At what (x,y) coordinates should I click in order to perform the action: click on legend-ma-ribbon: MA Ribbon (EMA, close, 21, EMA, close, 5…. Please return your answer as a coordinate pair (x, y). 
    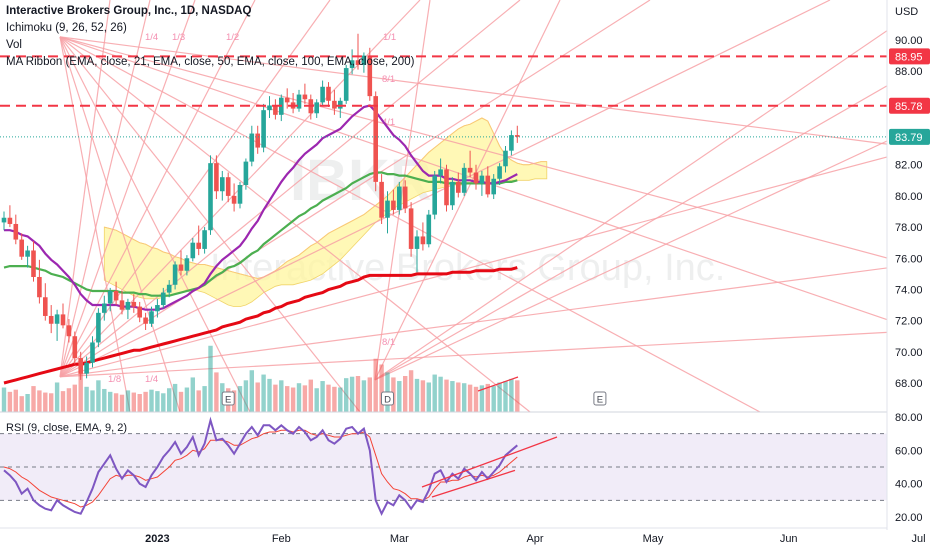
    Looking at the image, I should click on (210, 62).